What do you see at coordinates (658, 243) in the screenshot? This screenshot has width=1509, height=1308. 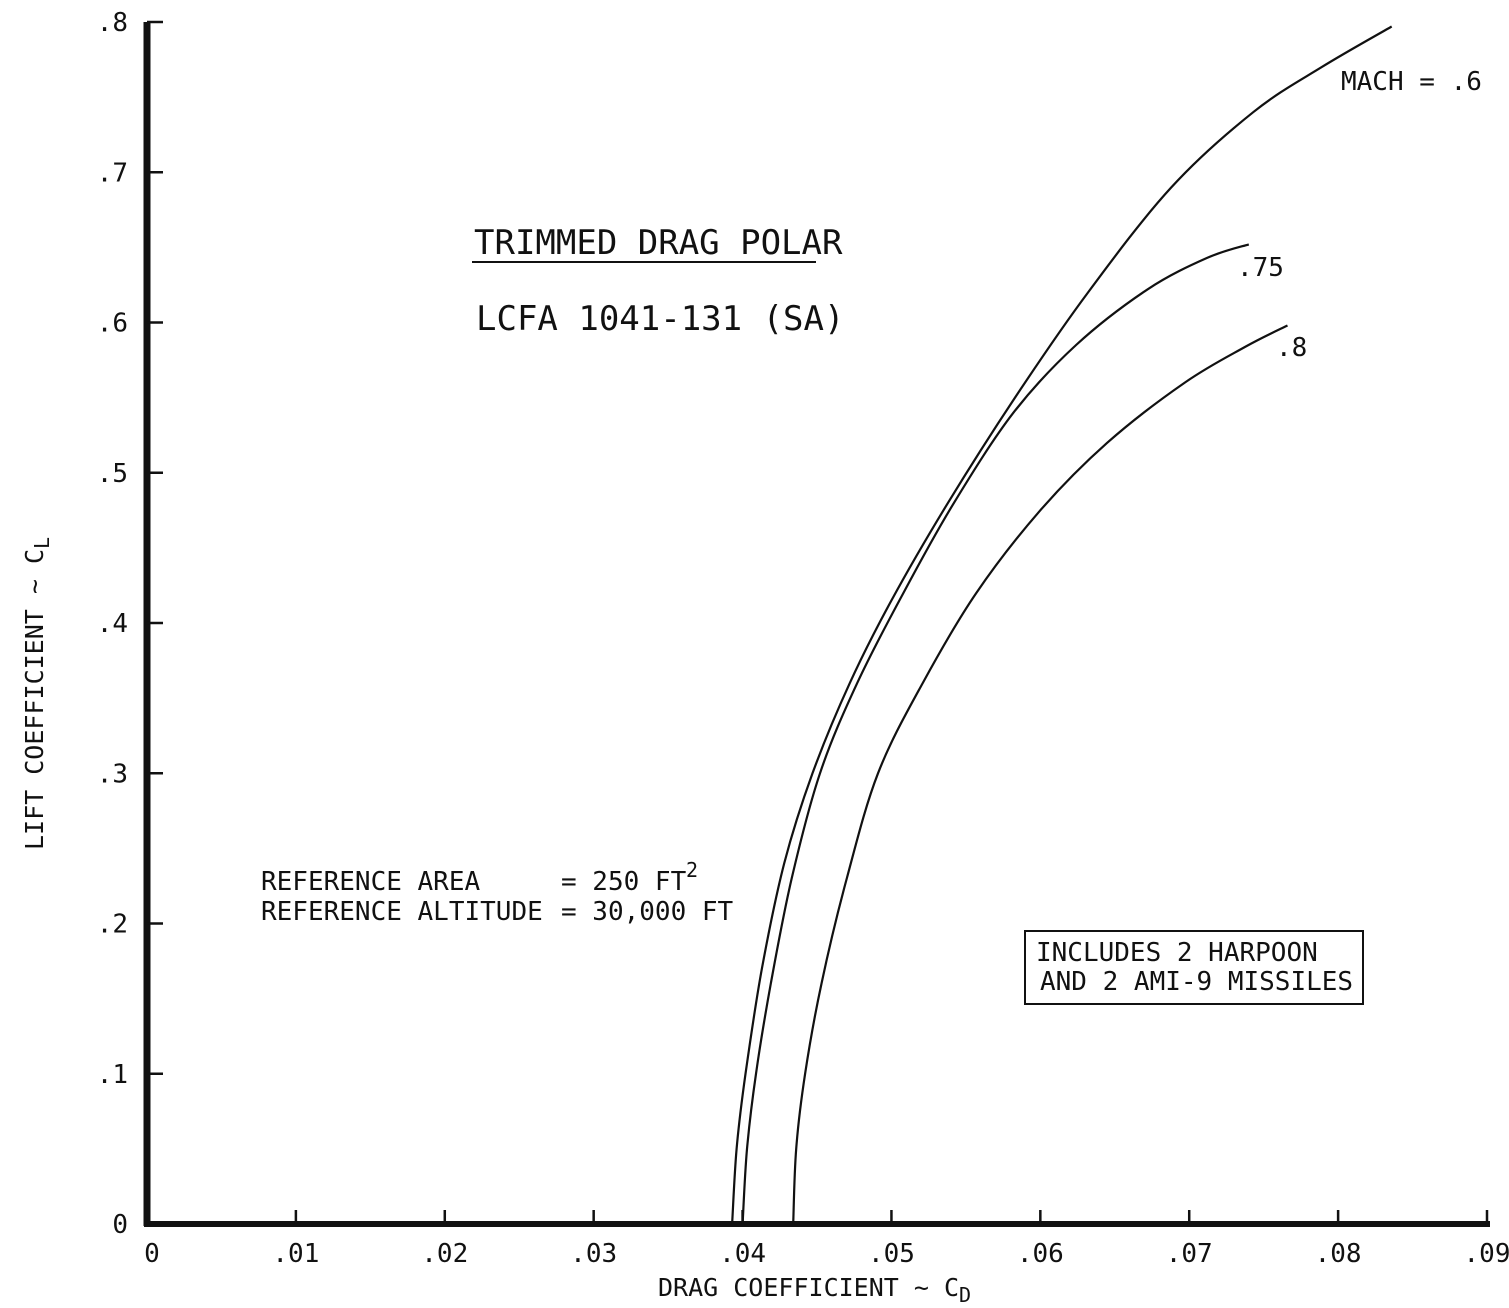 I see `chart-title: TRIMMED DRAG POLAR` at bounding box center [658, 243].